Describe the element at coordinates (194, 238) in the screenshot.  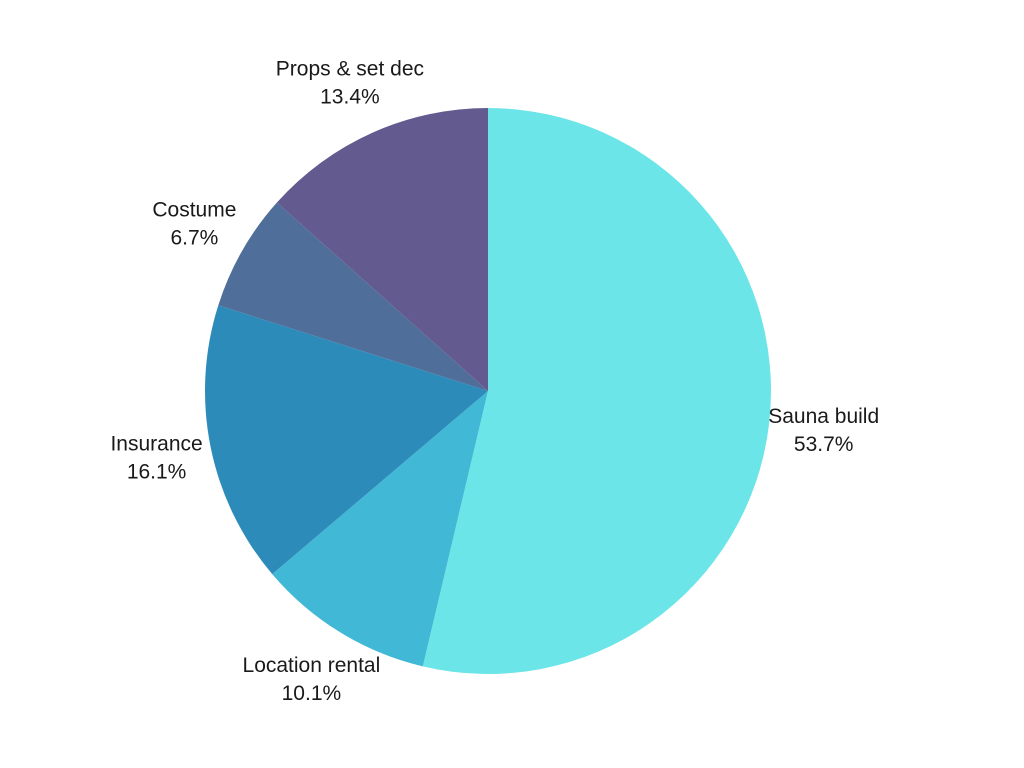
I see `slice-value-label-3: 6.7%` at that location.